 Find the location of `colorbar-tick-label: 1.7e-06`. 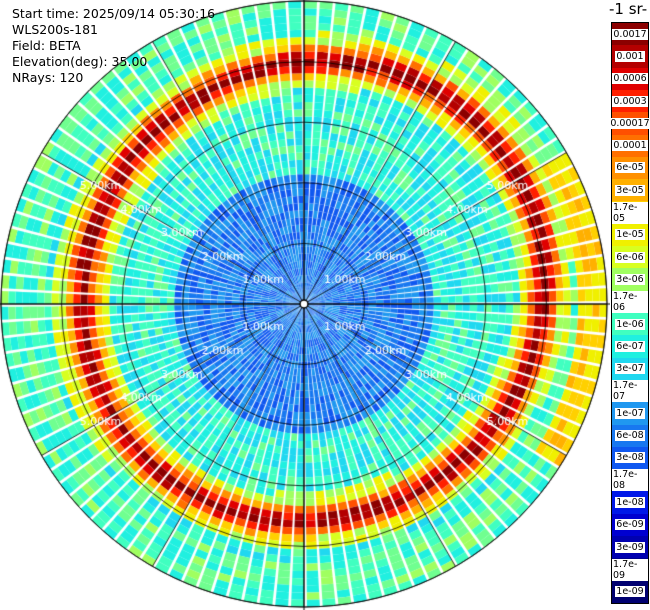

colorbar-tick-label: 1.7e-06 is located at coordinates (630, 301).